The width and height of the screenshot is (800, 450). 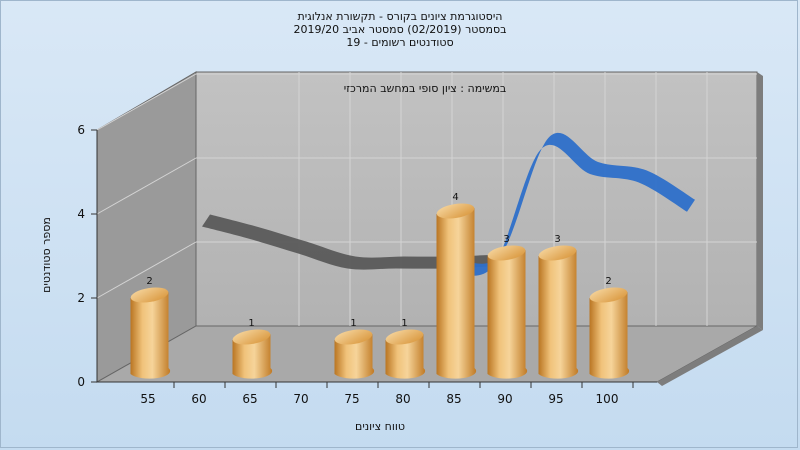 I want to click on y-tick-label-6: 6, so click(x=81, y=130).